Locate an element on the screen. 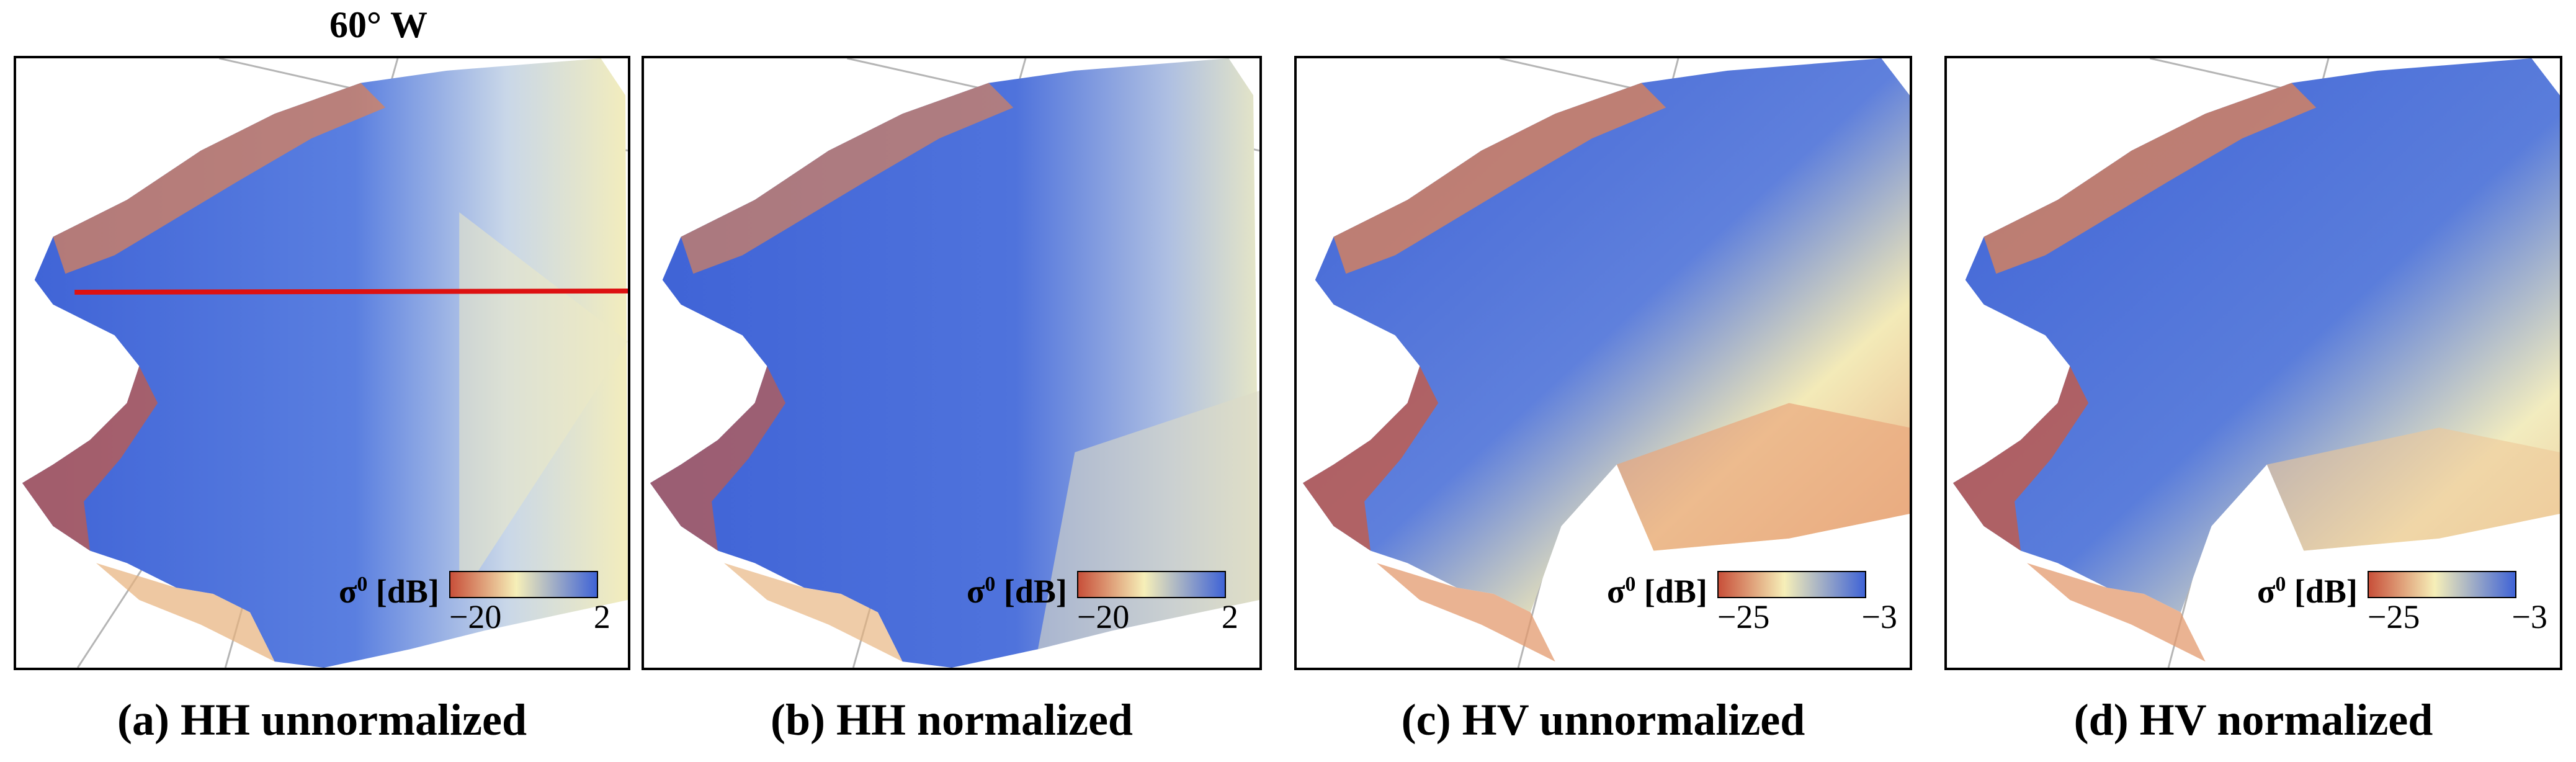 This screenshot has width=2576, height=762. transect-line is located at coordinates (351, 291).